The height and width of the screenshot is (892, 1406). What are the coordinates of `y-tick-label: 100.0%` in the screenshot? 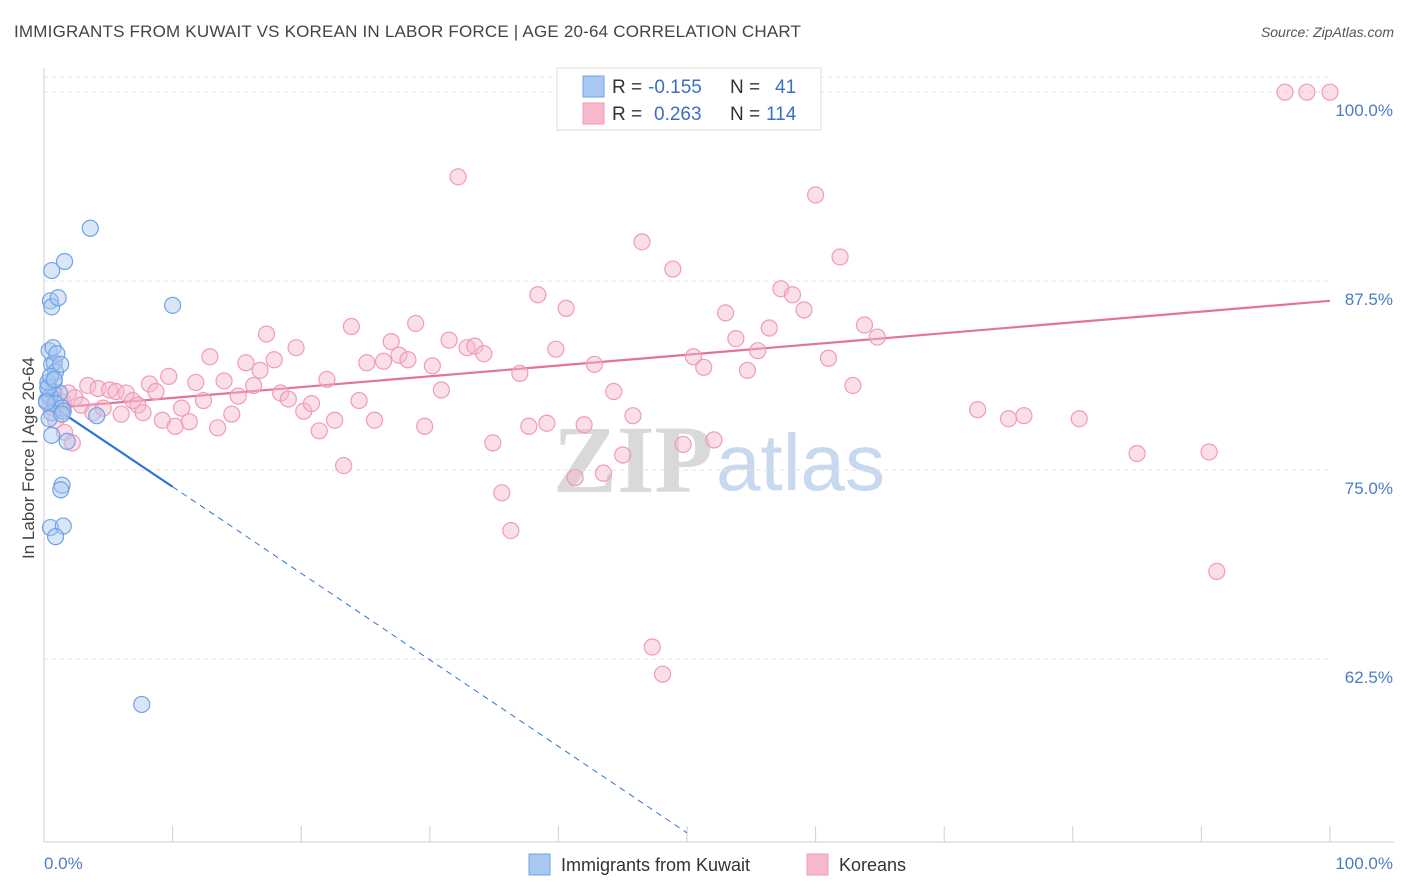 It's located at (1364, 110).